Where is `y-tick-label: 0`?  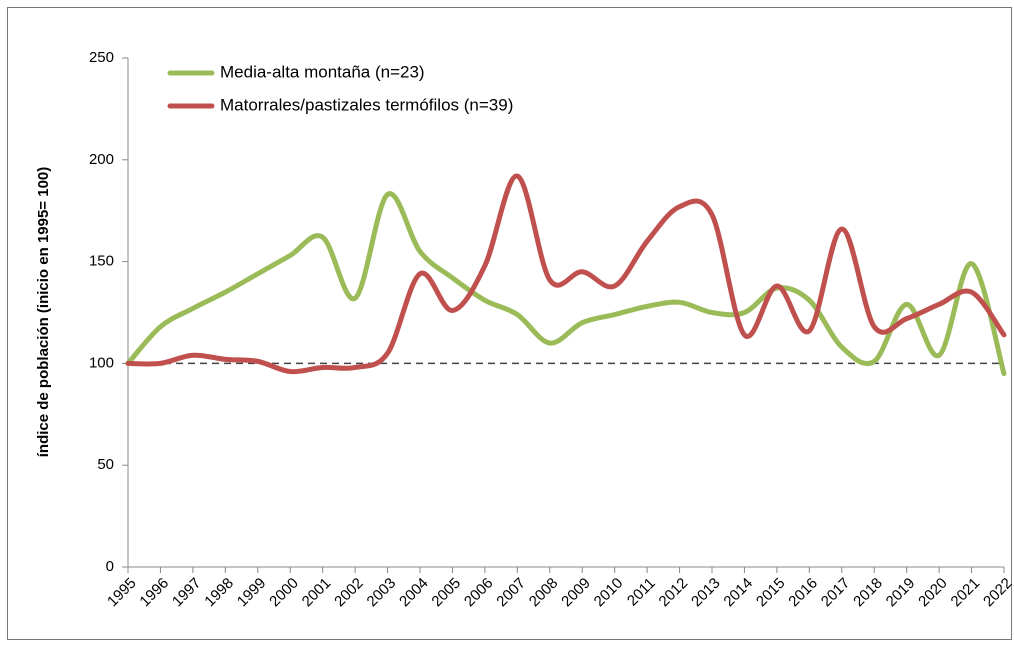 y-tick-label: 0 is located at coordinates (110, 566).